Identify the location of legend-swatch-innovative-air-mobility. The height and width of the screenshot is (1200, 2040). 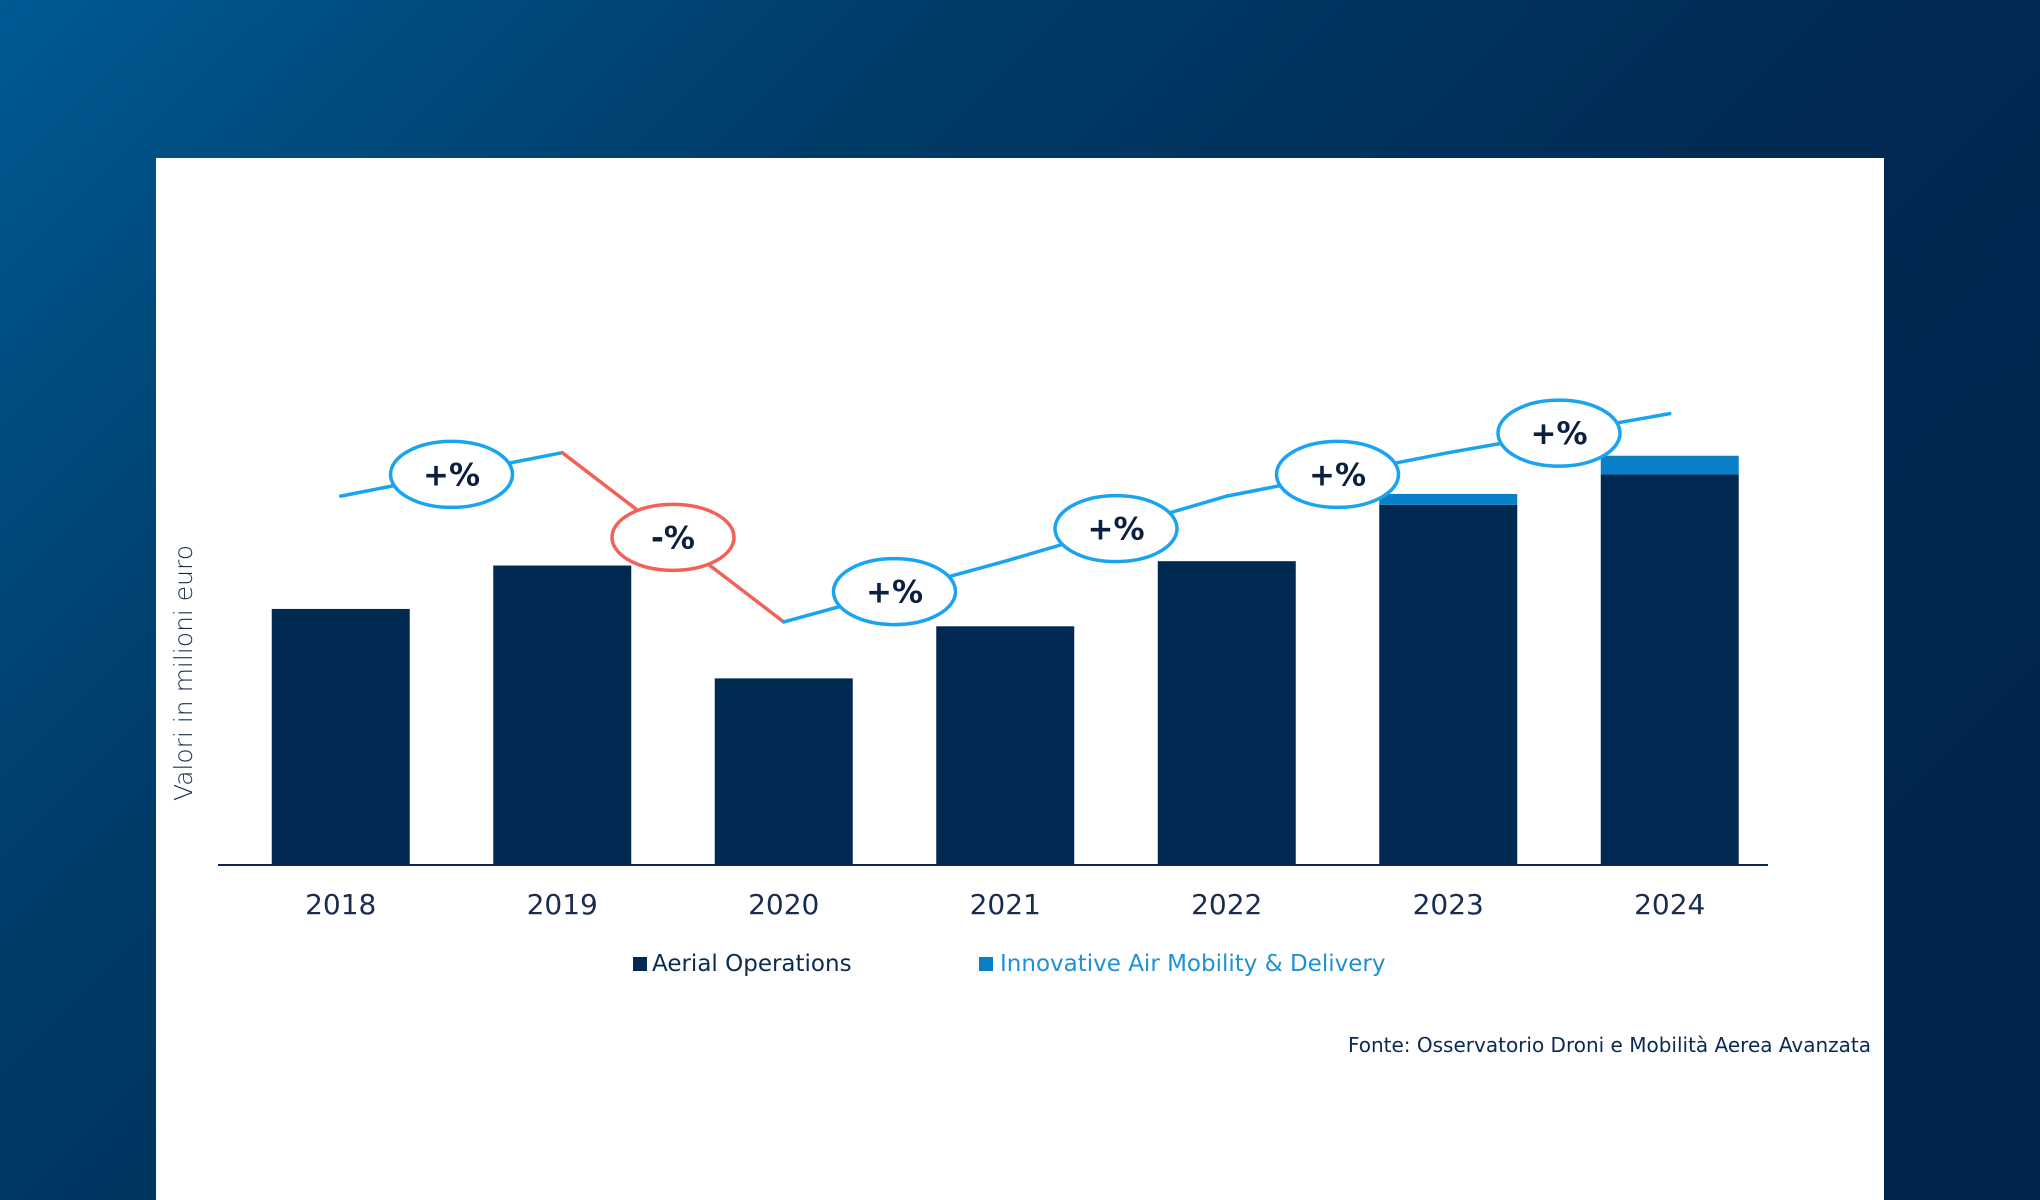
(986, 964).